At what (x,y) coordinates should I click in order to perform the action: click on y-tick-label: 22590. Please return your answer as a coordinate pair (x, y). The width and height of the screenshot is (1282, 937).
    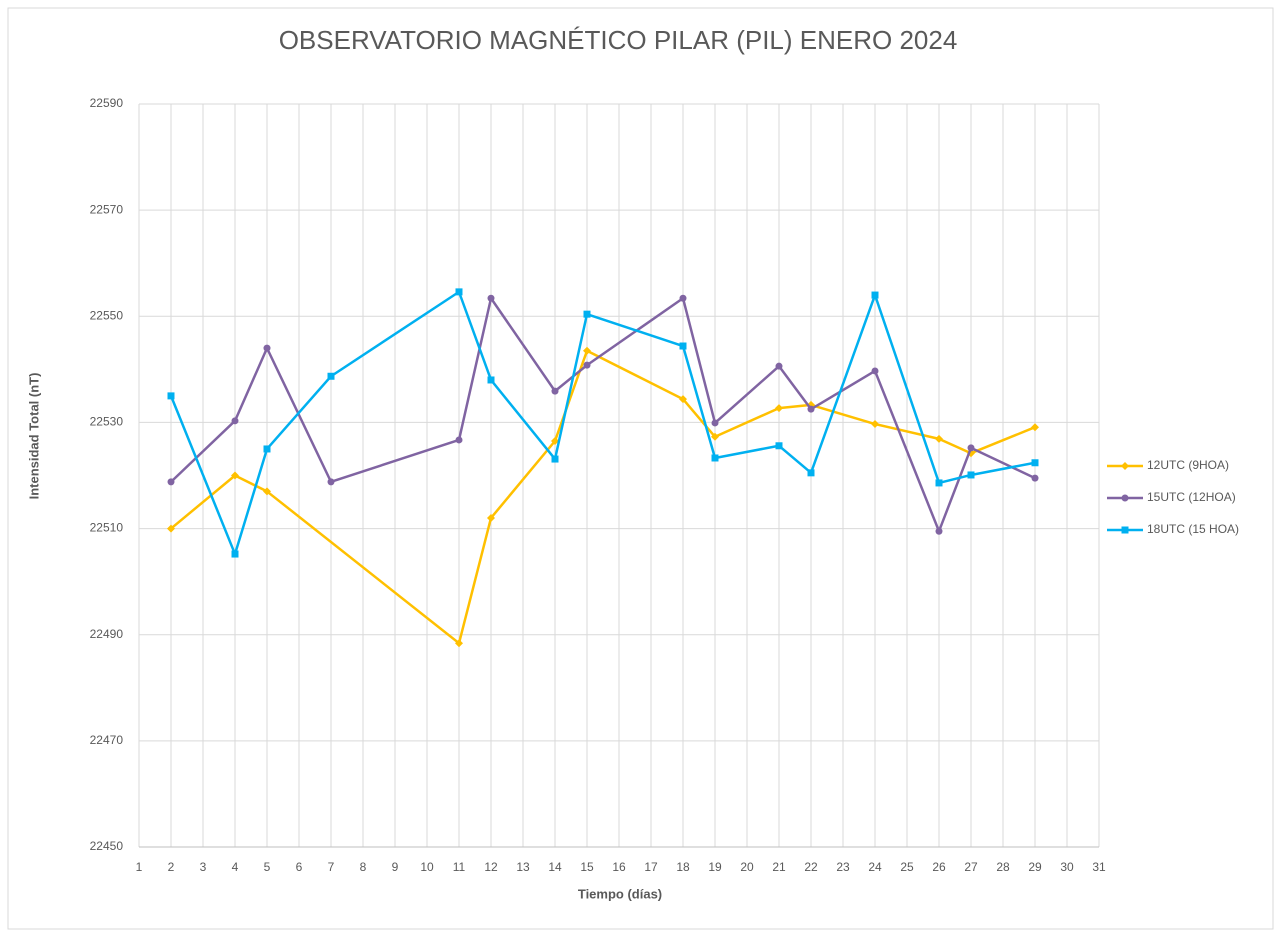
    Looking at the image, I should click on (107, 103).